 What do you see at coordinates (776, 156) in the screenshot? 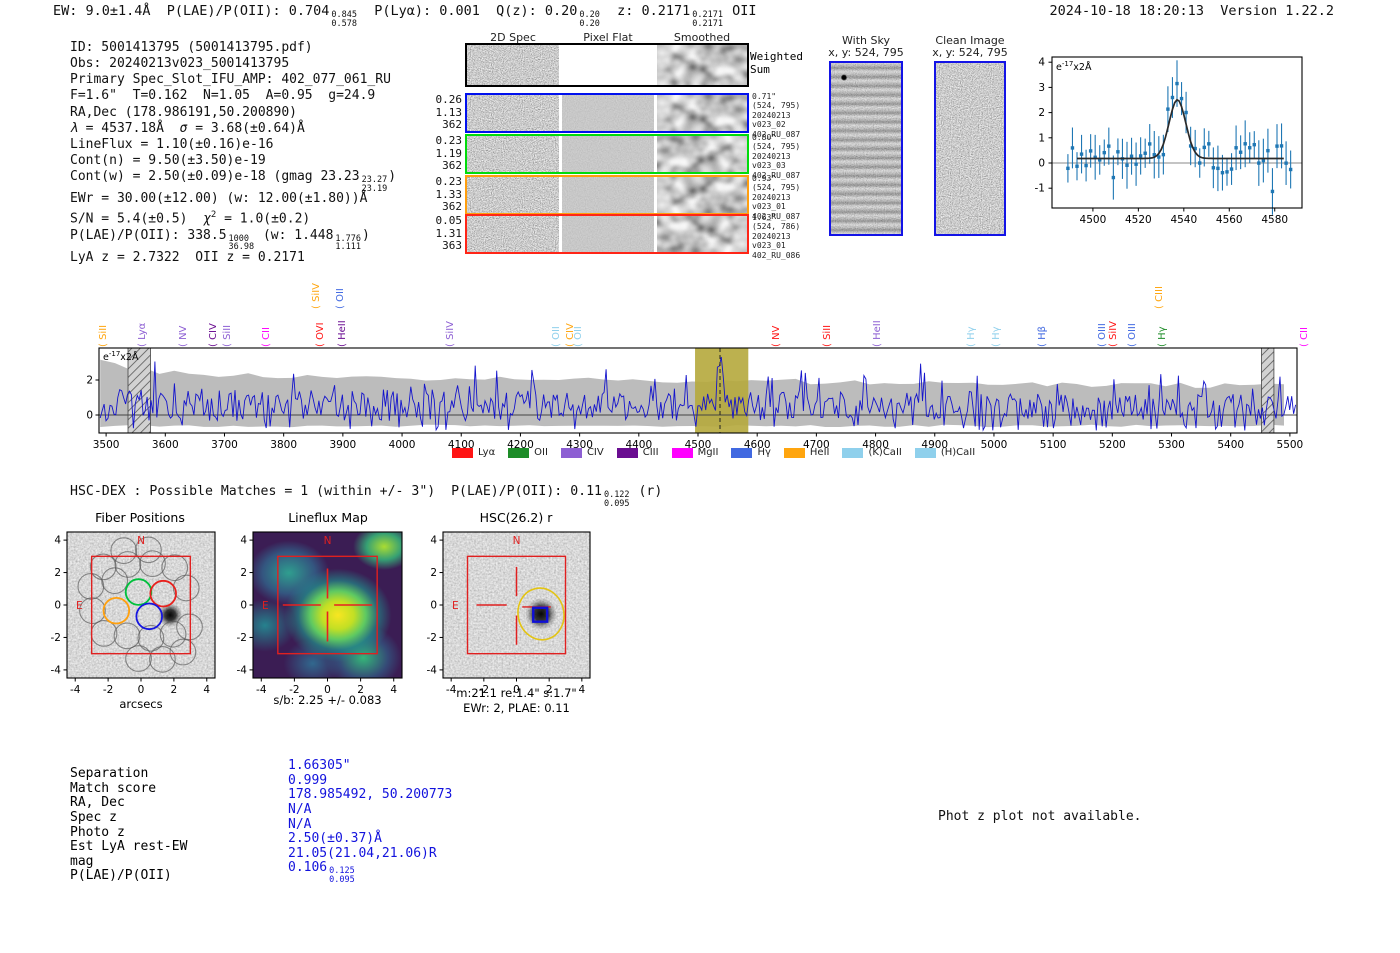
I see `fiber-row-meta: 0.80" (524, 795) 20240213 v023_03 402_RU_087` at bounding box center [776, 156].